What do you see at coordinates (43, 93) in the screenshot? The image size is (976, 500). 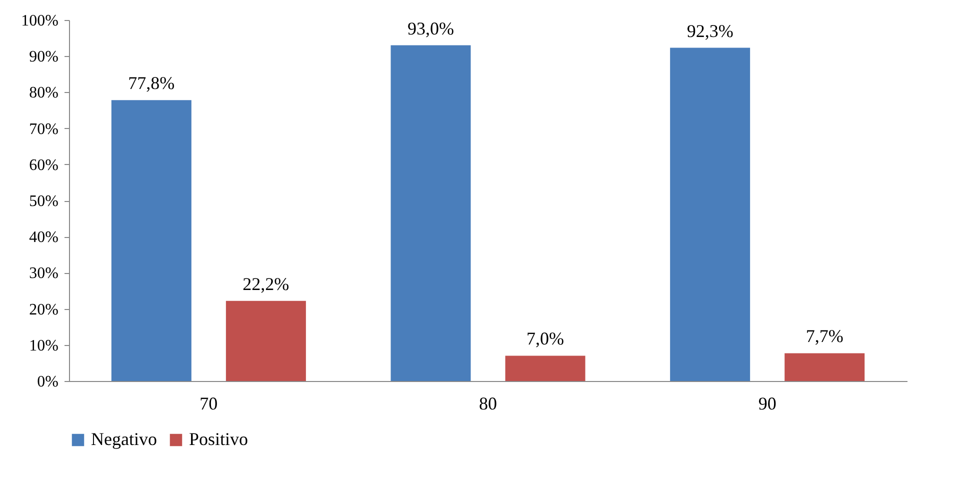 I see `y-tick-label: 80%` at bounding box center [43, 93].